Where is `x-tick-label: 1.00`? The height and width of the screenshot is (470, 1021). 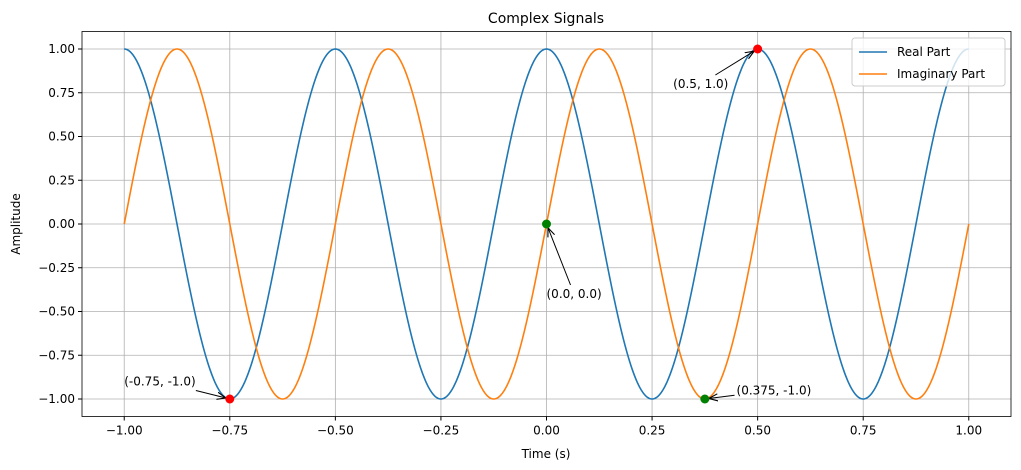
x-tick-label: 1.00 is located at coordinates (968, 431).